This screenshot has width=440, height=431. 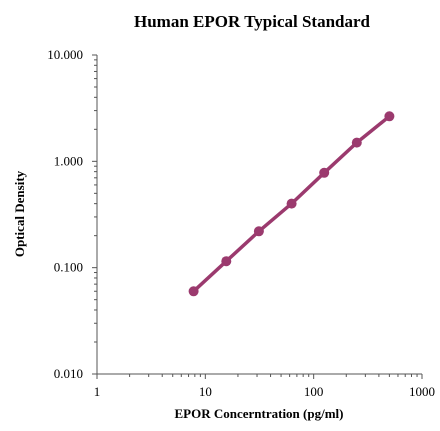 What do you see at coordinates (68, 160) in the screenshot?
I see `y-tick-label: 1.000` at bounding box center [68, 160].